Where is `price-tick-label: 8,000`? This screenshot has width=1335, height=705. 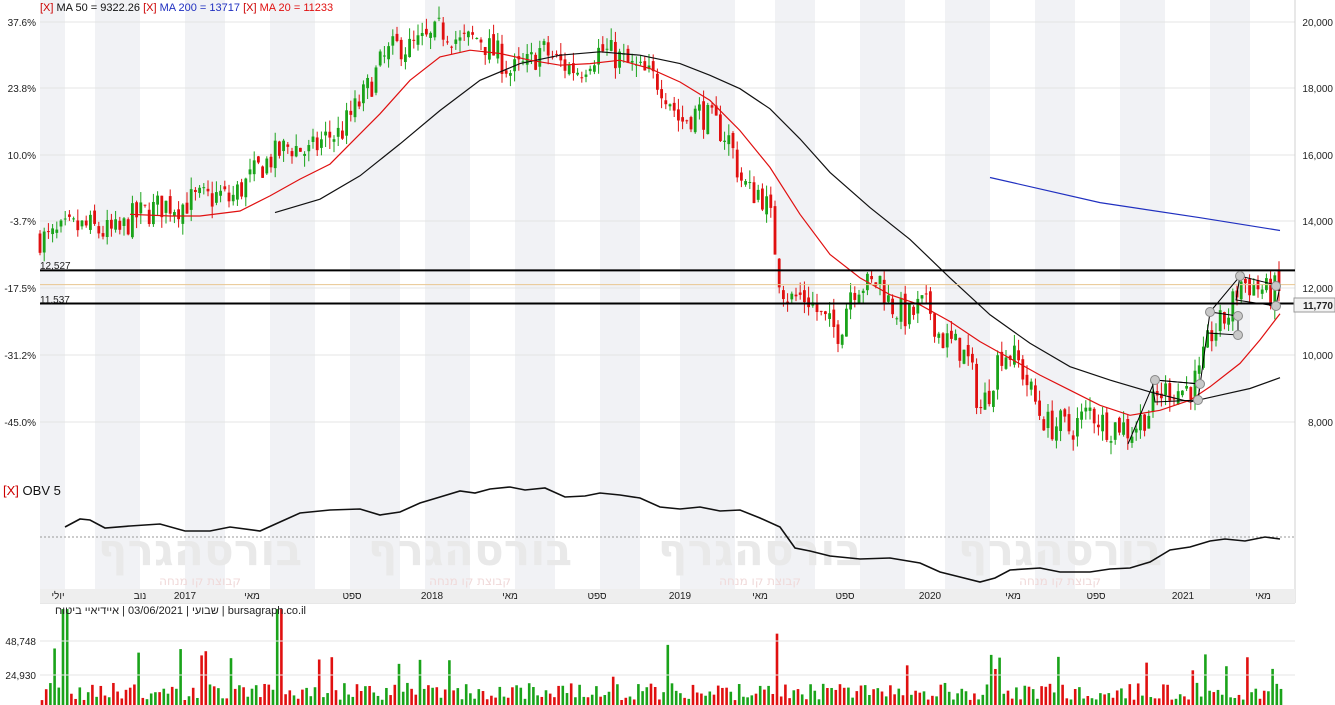
price-tick-label: 8,000 is located at coordinates (1320, 423).